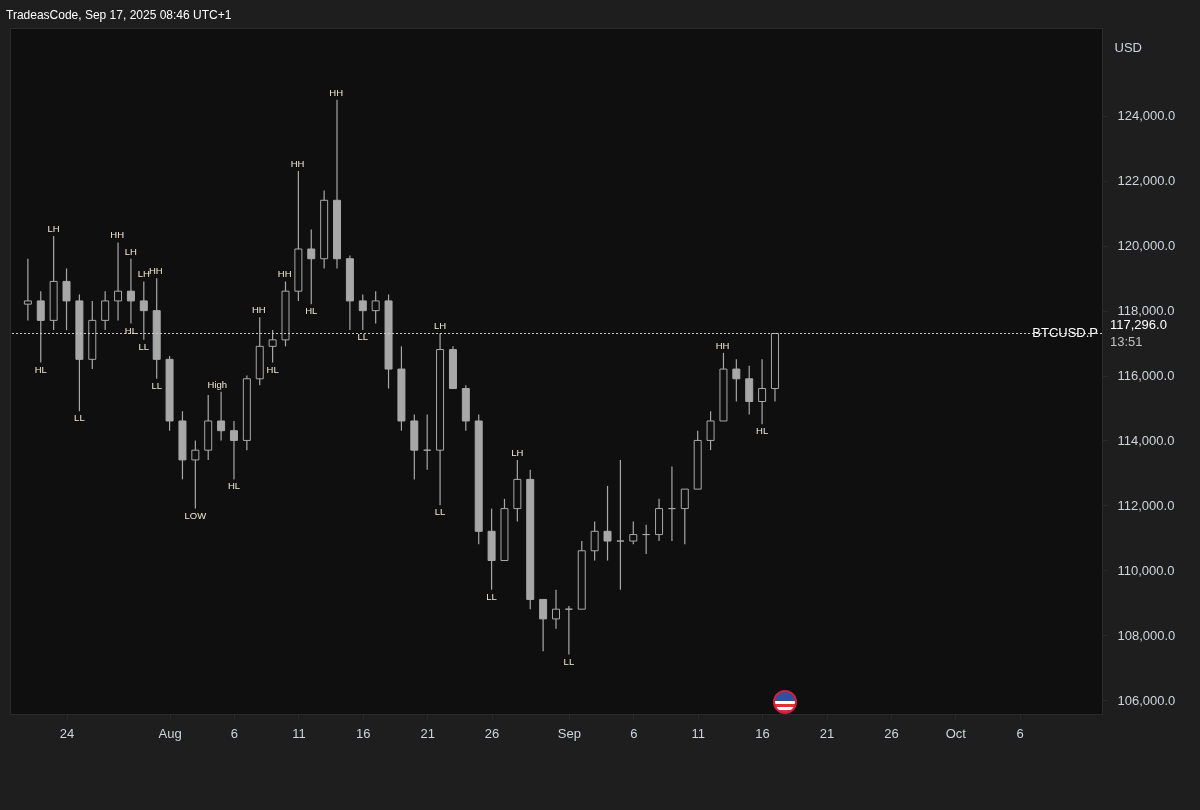 This screenshot has width=1200, height=810. Describe the element at coordinates (1065, 333) in the screenshot. I see `ref-line-label: BTCUSD.P` at that location.